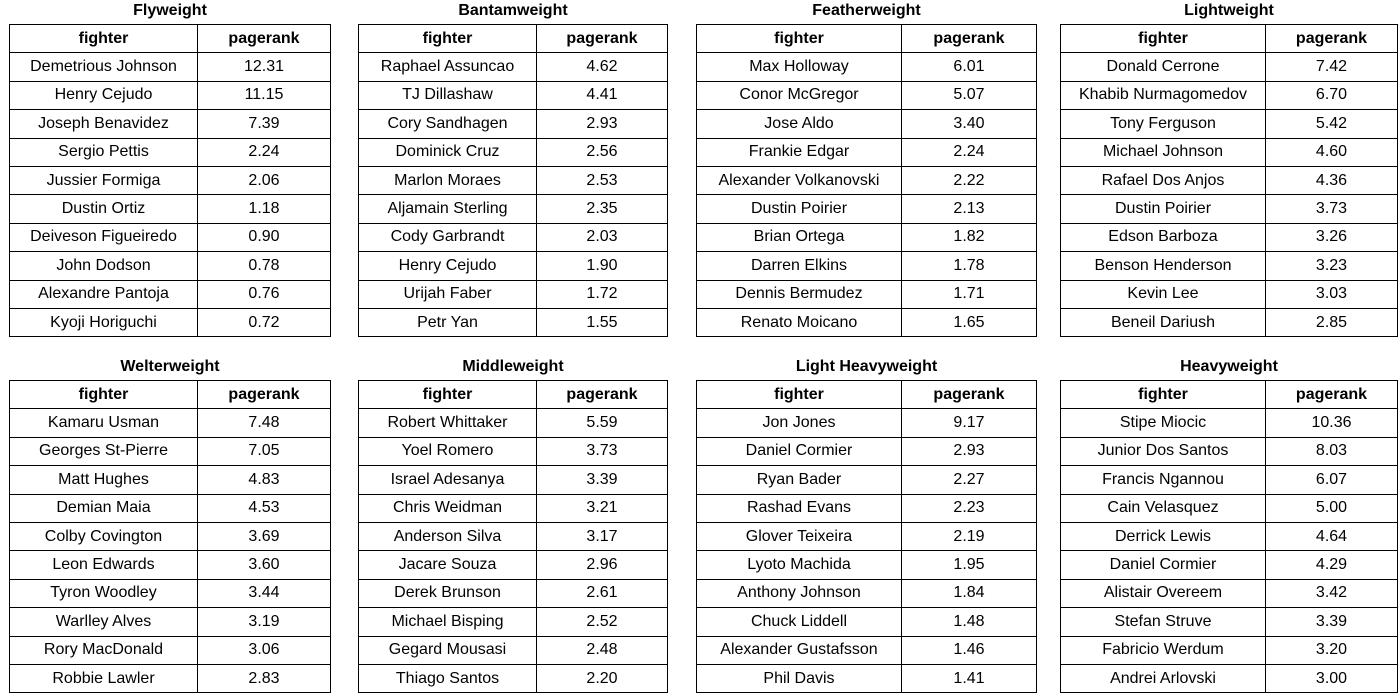 The image size is (1400, 693). Describe the element at coordinates (170, 95) in the screenshot. I see `table-row: Henry Cejudo 11.15` at that location.